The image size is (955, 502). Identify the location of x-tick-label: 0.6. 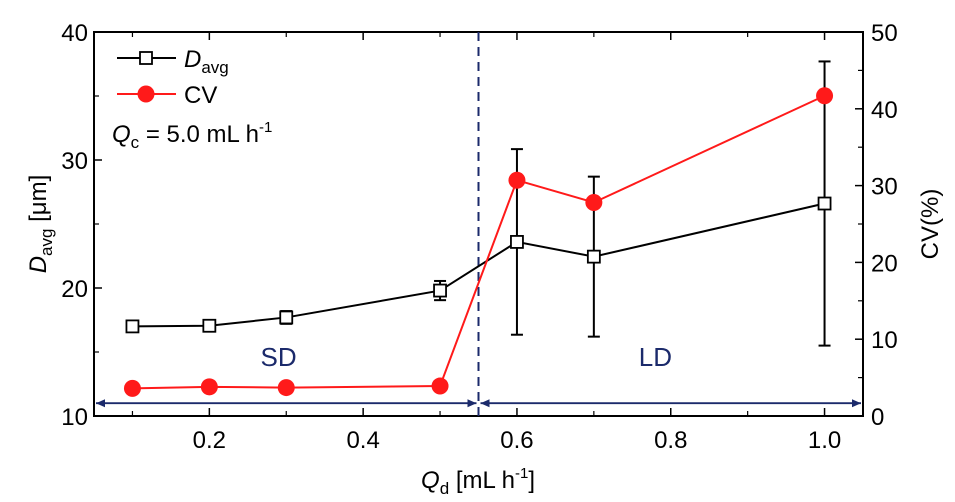
(516, 440).